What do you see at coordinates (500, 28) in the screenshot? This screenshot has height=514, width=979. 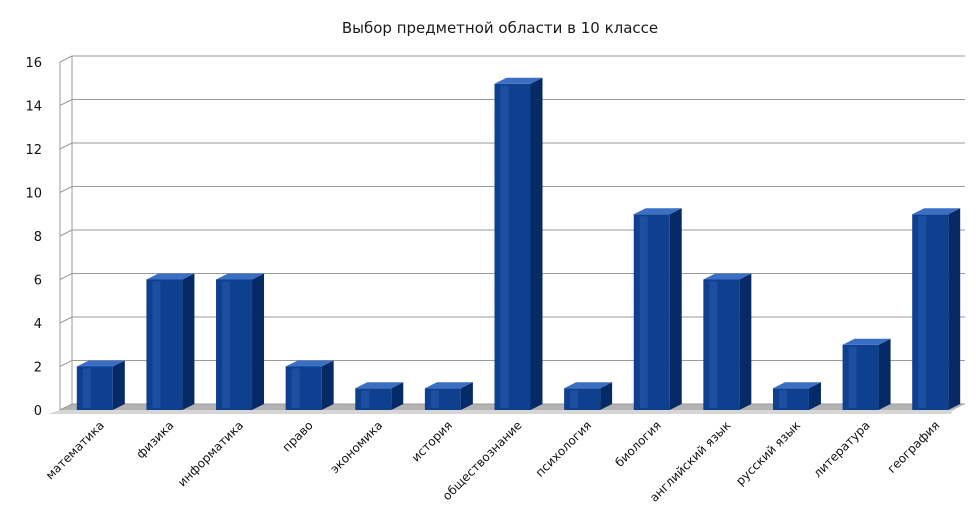 I see `chart-title: Выбор предметной области в 10 классе` at bounding box center [500, 28].